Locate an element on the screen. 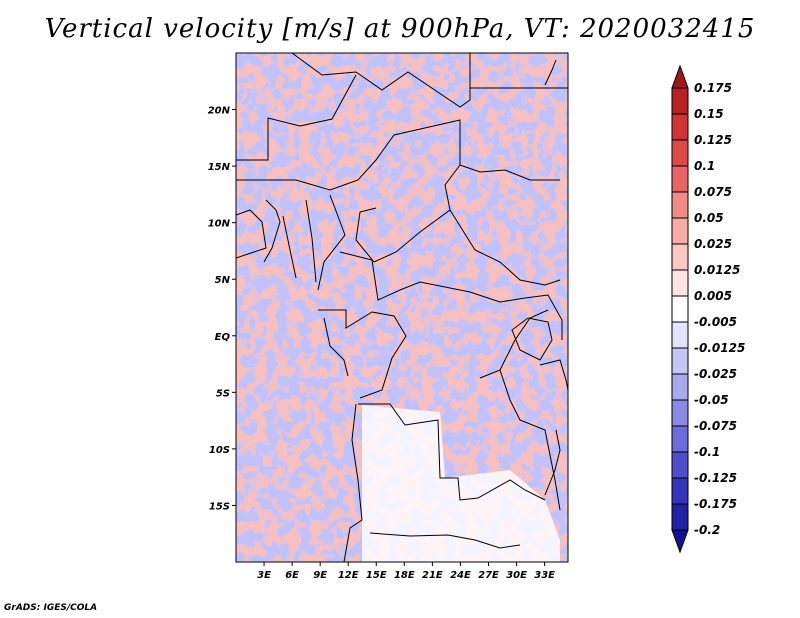 The image size is (800, 618). lat-tick-label: EQ is located at coordinates (223, 337).